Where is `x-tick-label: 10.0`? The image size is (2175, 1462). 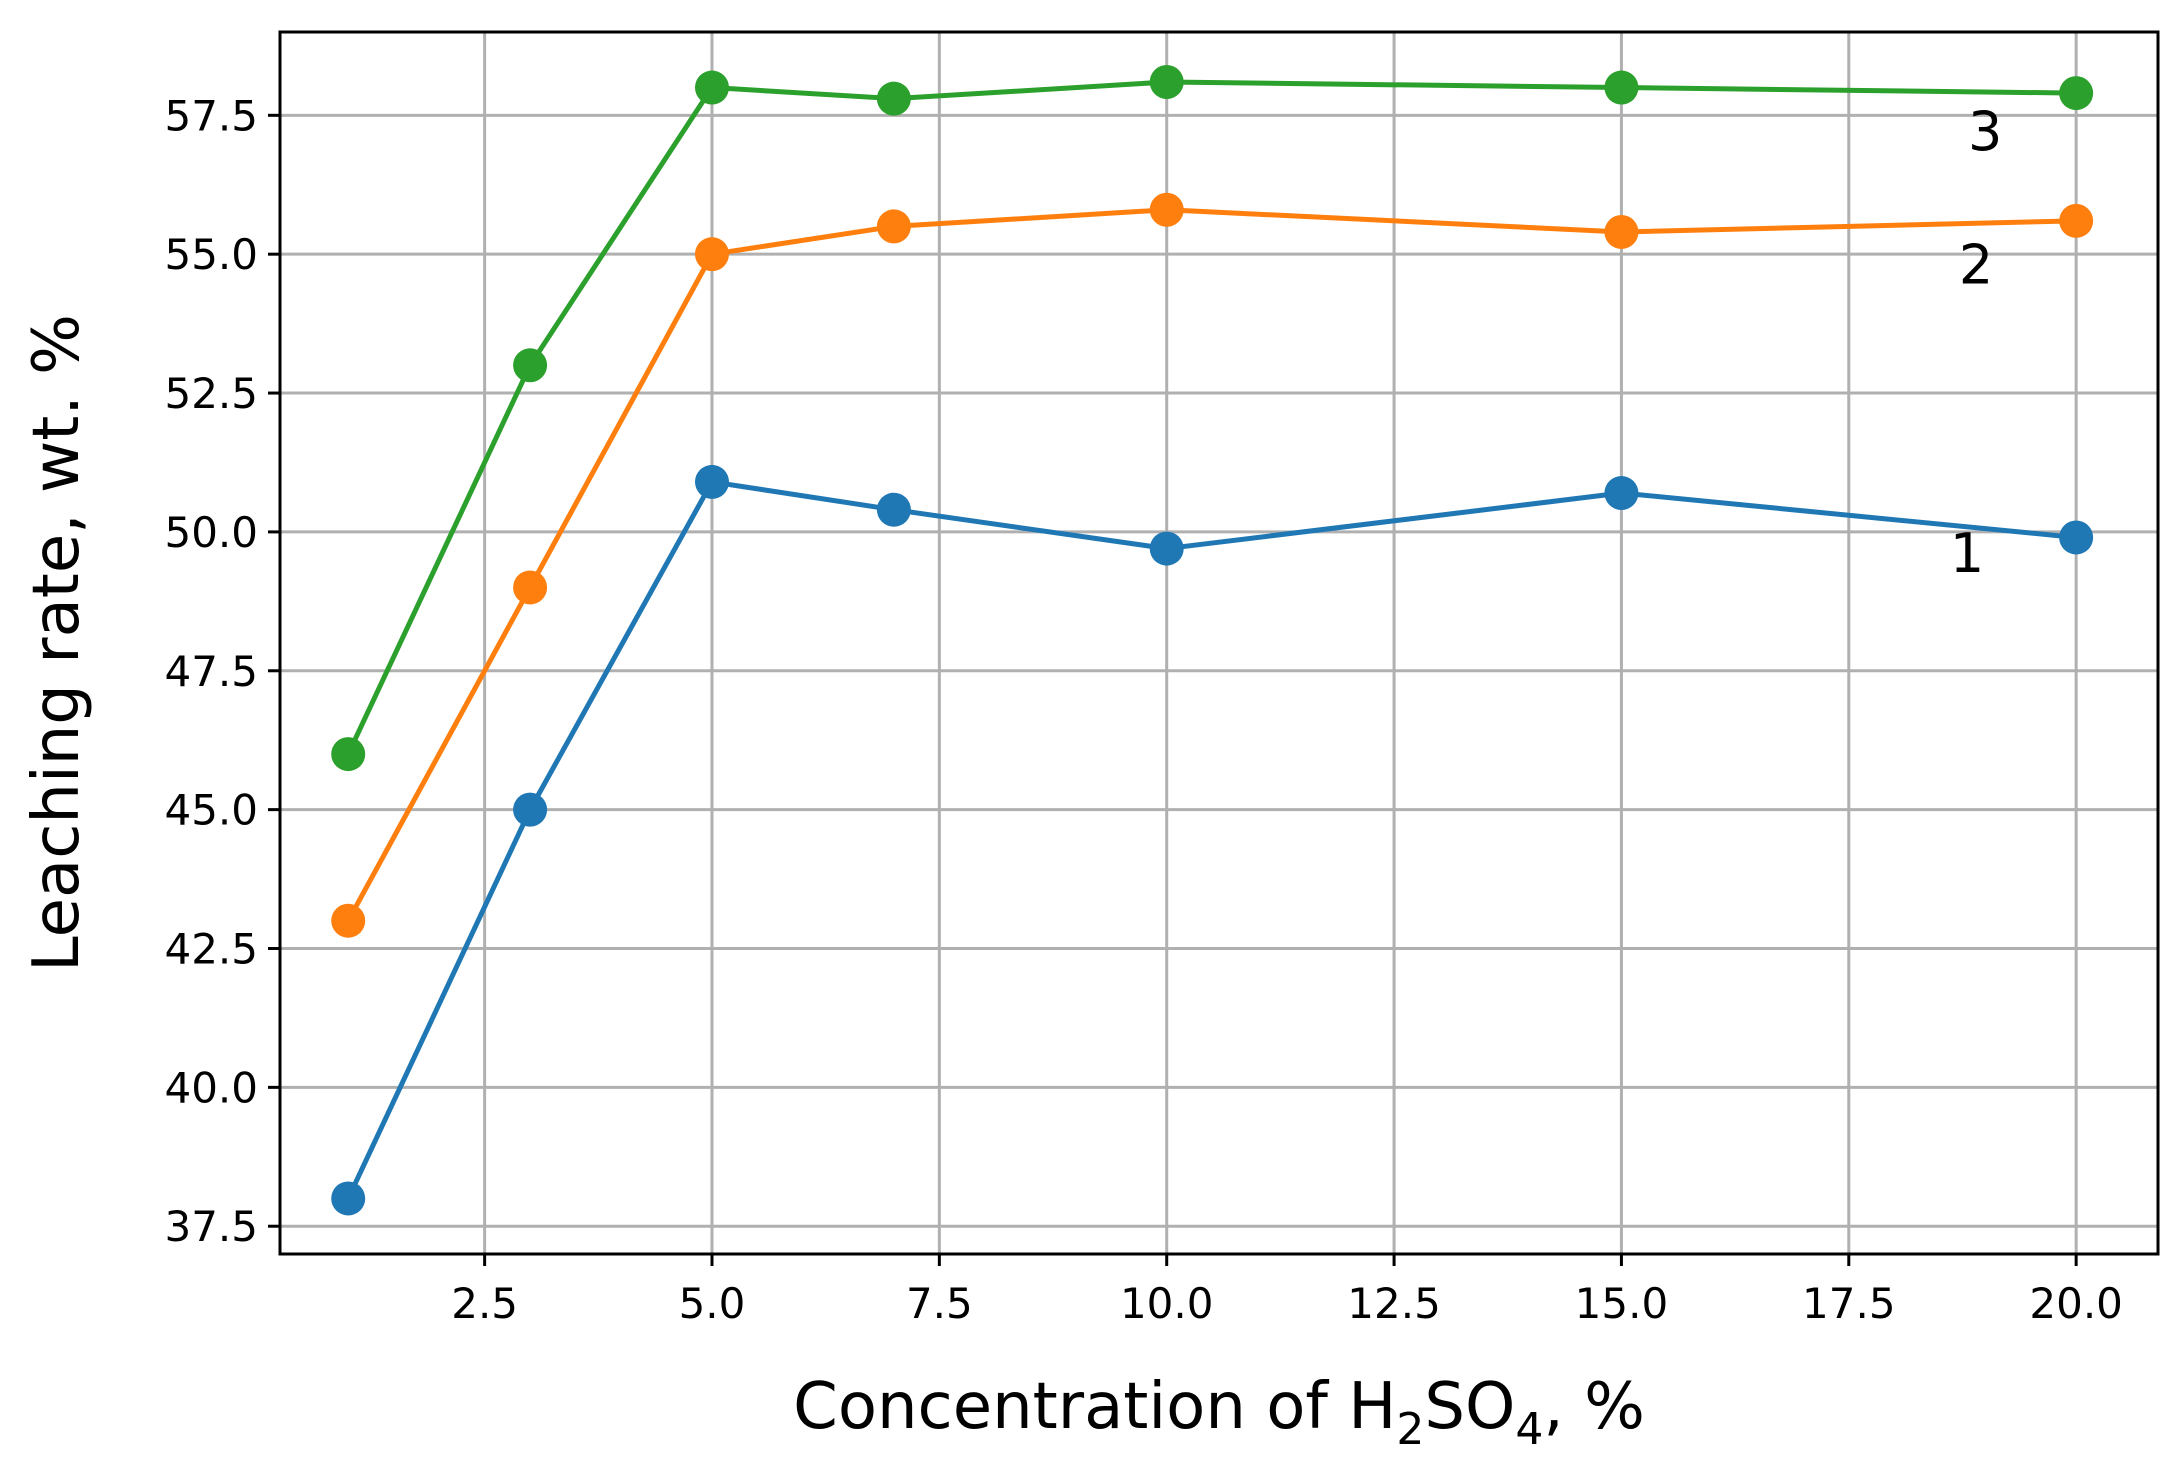 x-tick-label: 10.0 is located at coordinates (1167, 1303).